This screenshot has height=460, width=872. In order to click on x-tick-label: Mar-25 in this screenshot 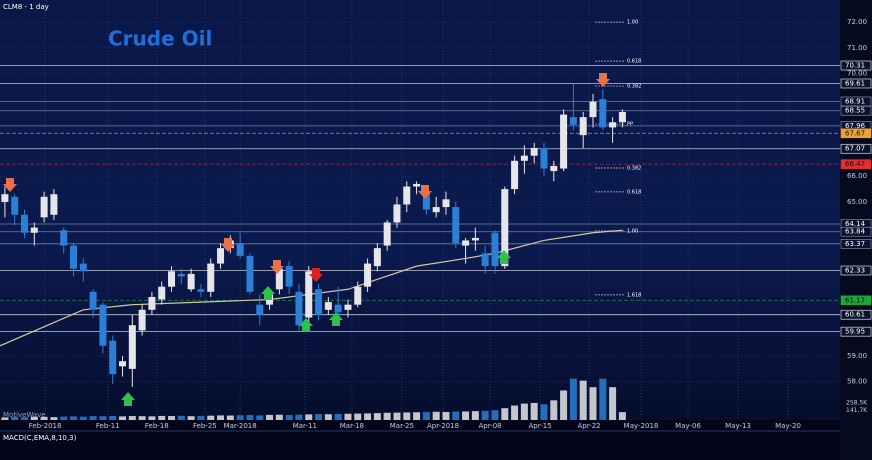, I will do `click(402, 426)`.